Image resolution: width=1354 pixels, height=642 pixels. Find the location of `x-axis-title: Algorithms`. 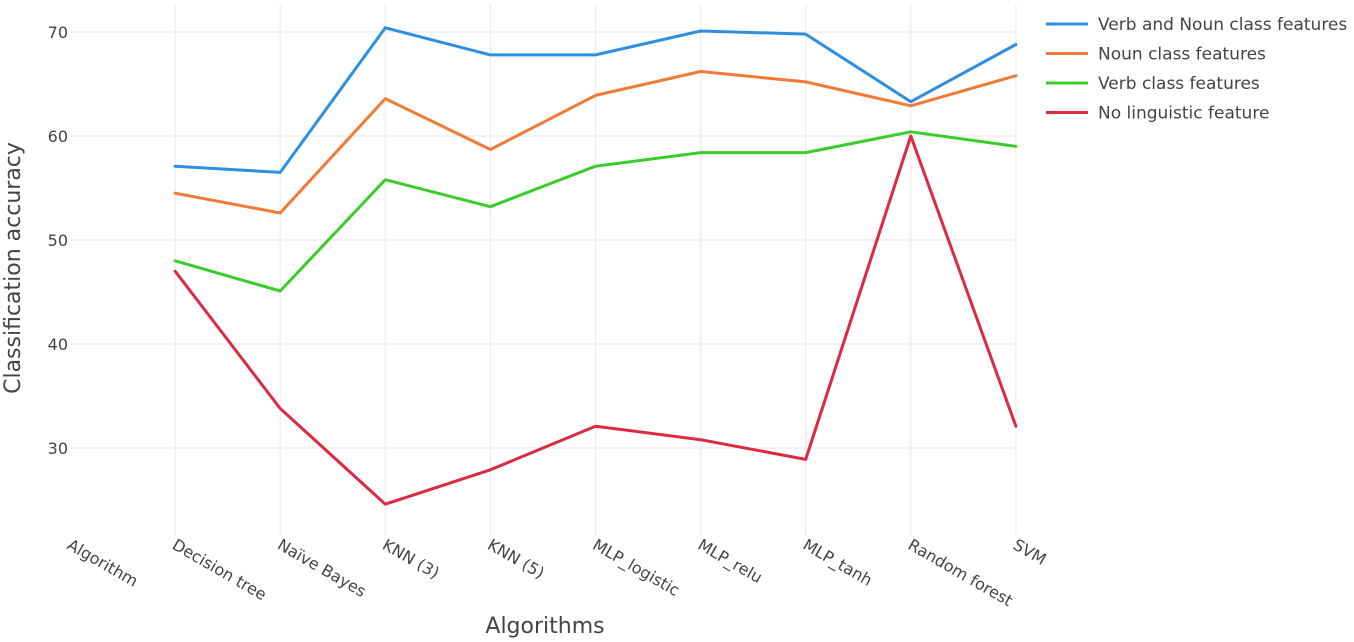

x-axis-title: Algorithms is located at coordinates (544, 626).